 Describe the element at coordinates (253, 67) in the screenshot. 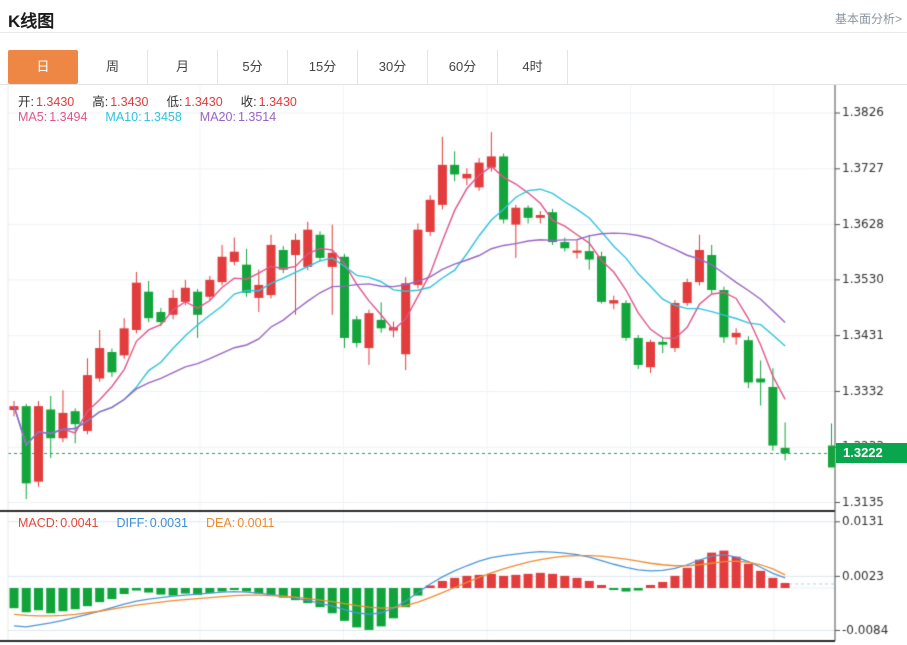

I see `tab-5分: 5分` at that location.